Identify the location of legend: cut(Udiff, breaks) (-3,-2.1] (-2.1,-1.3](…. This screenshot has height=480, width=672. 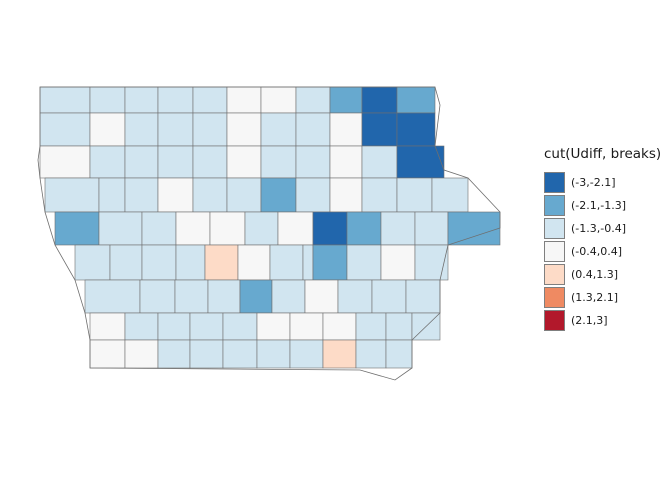
(602, 239).